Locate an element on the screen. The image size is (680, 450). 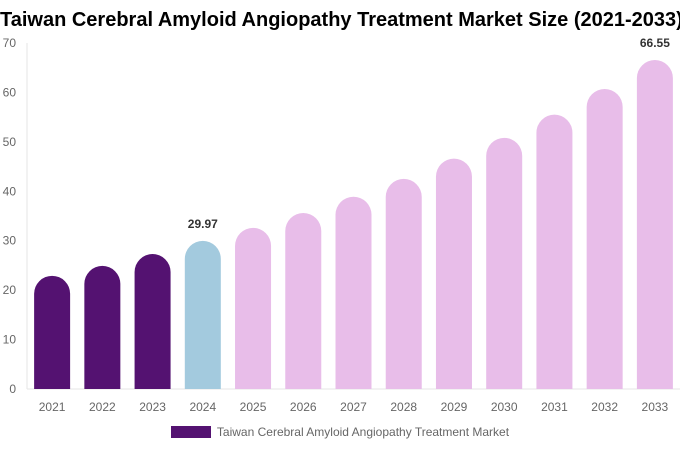
y-tick-label: 30 is located at coordinates (10, 241).